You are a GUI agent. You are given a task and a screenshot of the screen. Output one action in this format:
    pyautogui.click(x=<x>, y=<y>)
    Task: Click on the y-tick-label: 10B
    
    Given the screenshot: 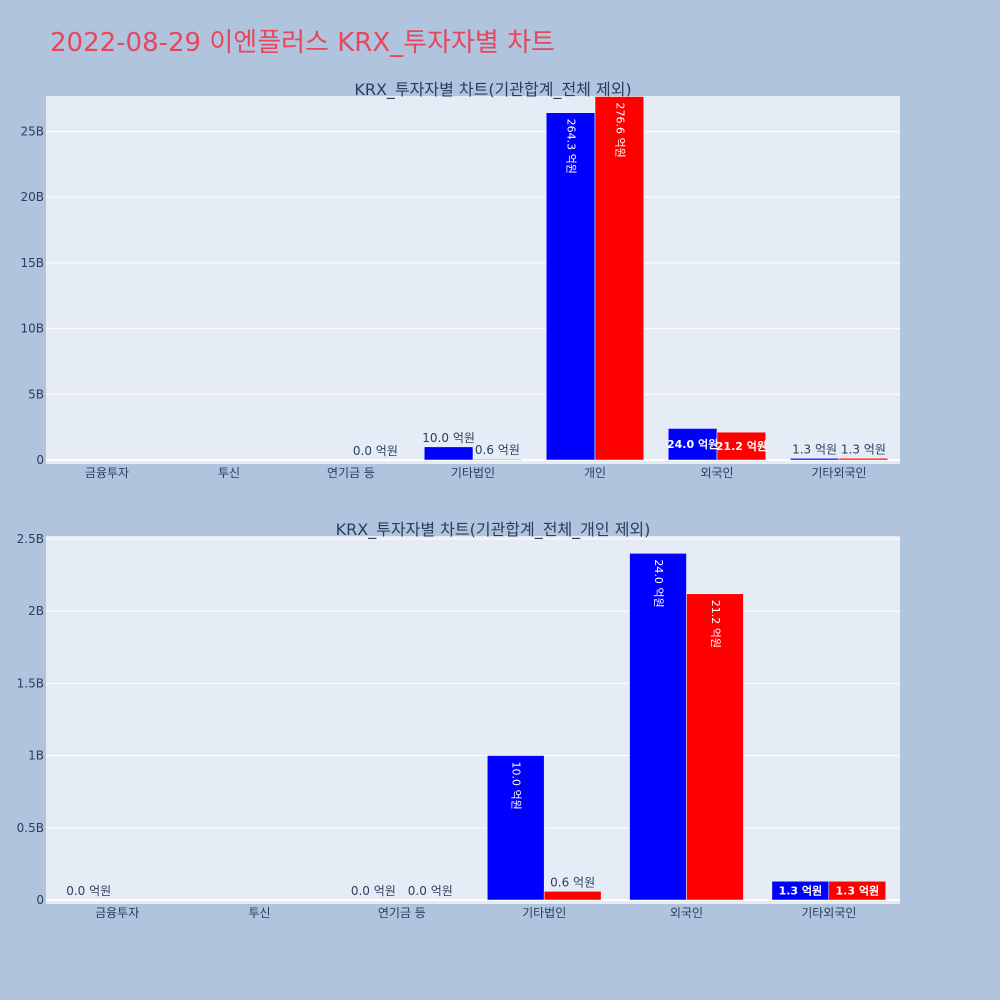 What is the action you would take?
    pyautogui.click(x=32, y=329)
    